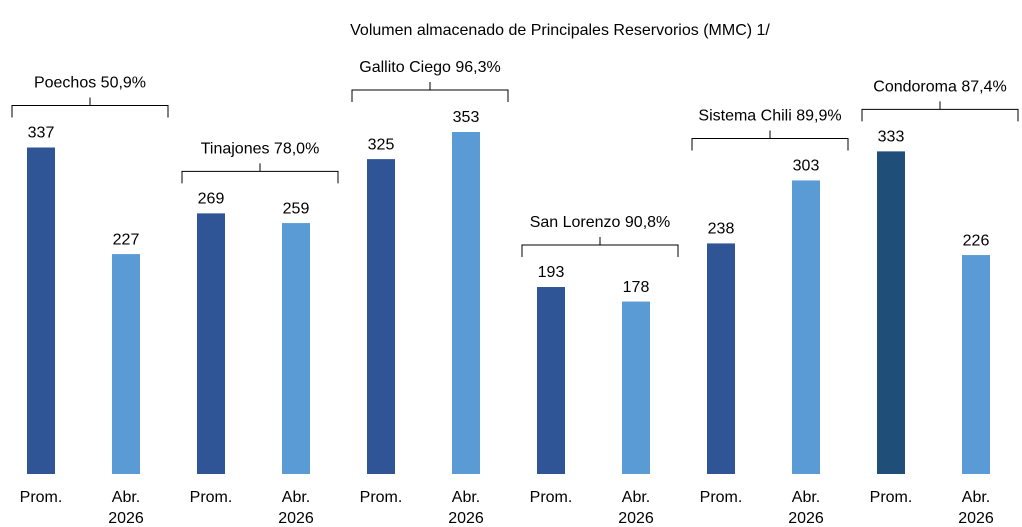  I want to click on group-label: Gallito Ciego 96,3%, so click(429, 67).